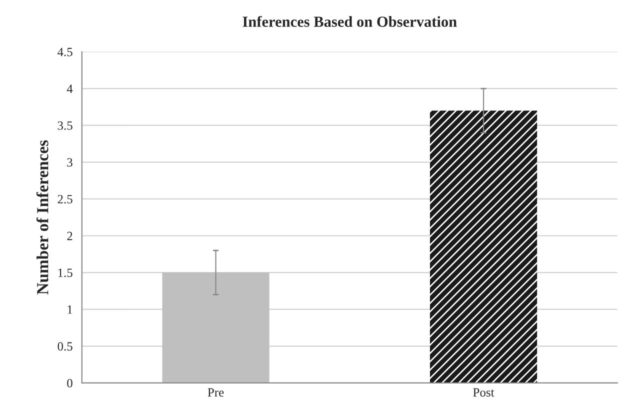 The width and height of the screenshot is (630, 414). I want to click on y-tick-label: 2.5, so click(65, 199).